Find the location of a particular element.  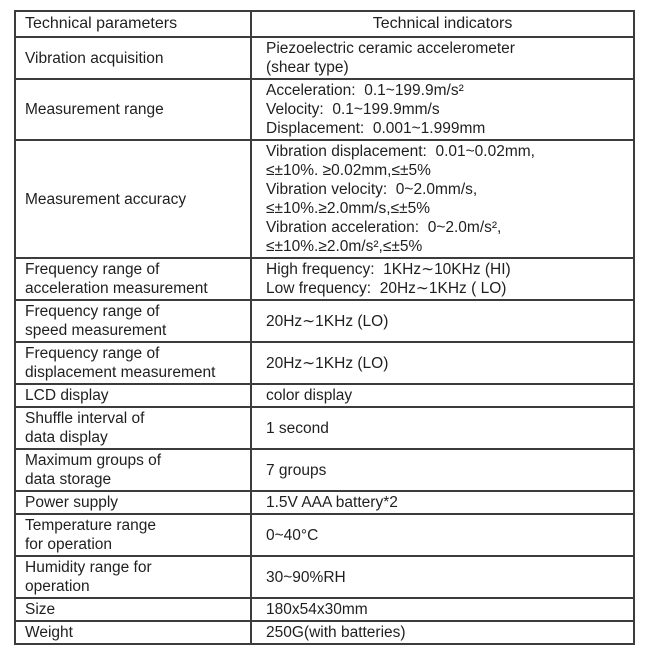

table-row: LCD display color display is located at coordinates (324, 395).